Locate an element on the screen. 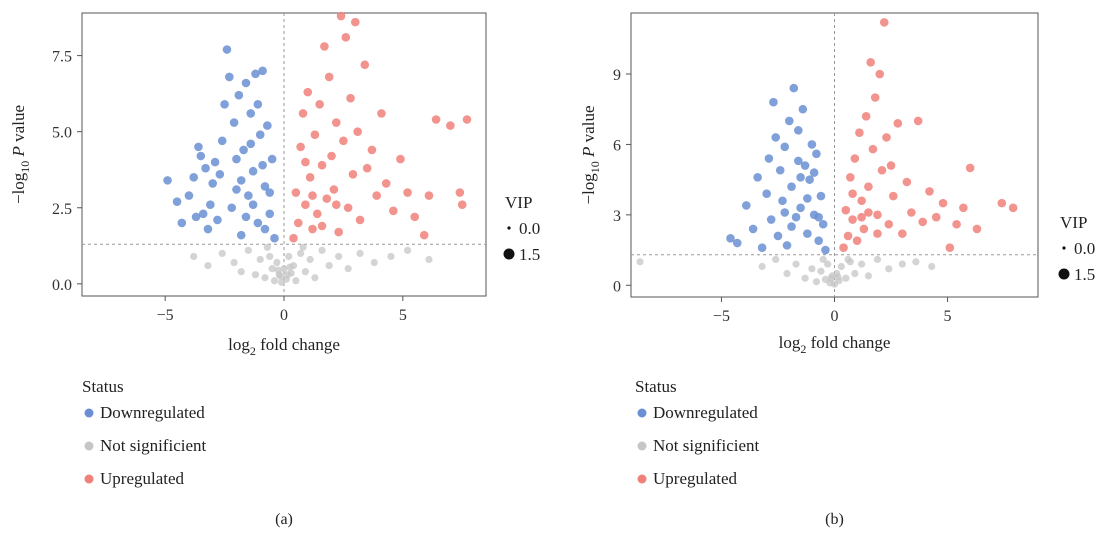  vip-size-large-marker is located at coordinates (1064, 274).